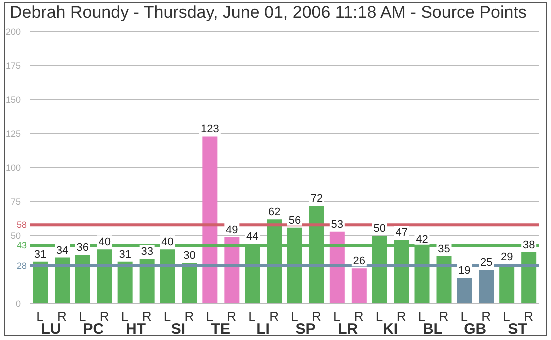 Image resolution: width=551 pixels, height=340 pixels. What do you see at coordinates (210, 130) in the screenshot?
I see `data-label: 123` at bounding box center [210, 130].